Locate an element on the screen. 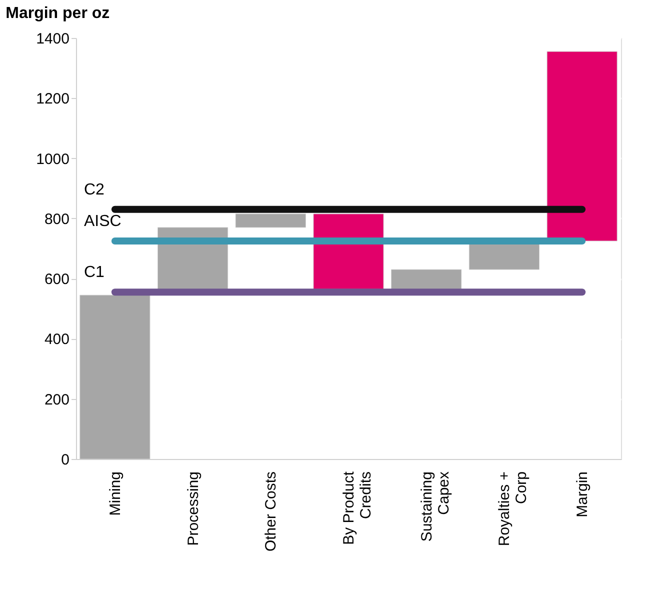 The height and width of the screenshot is (592, 654). x-tick-label: Sustaining Capex is located at coordinates (435, 506).